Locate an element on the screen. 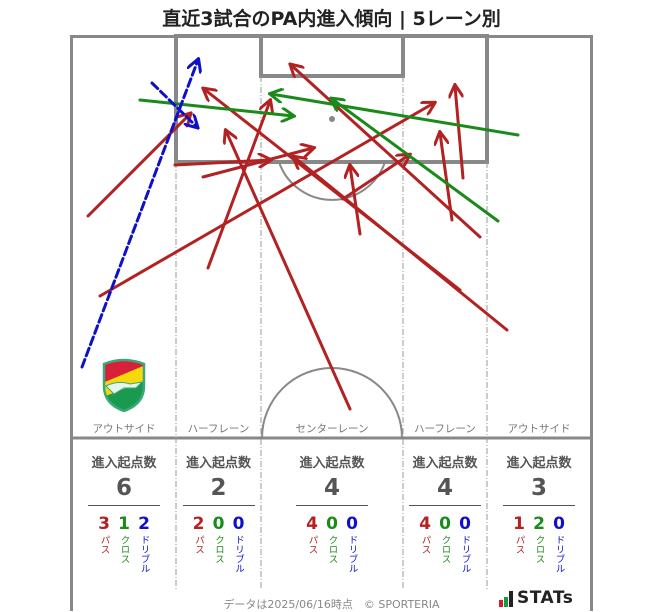 Image resolution: width=663 pixels, height=612 pixels. bar-chart-icon is located at coordinates (506, 599).